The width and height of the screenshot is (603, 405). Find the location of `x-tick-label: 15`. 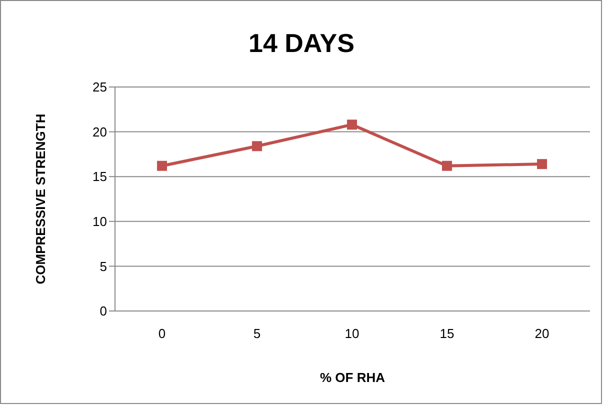

x-tick-label: 15 is located at coordinates (447, 334).